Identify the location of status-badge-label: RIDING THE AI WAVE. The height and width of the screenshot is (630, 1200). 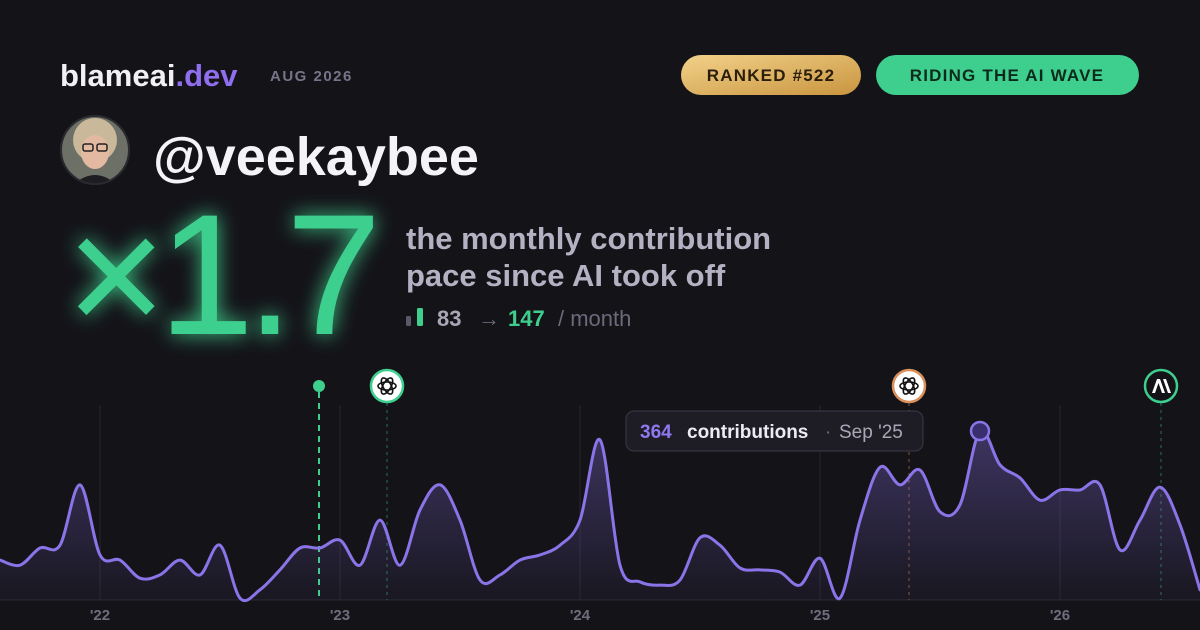
(1007, 75).